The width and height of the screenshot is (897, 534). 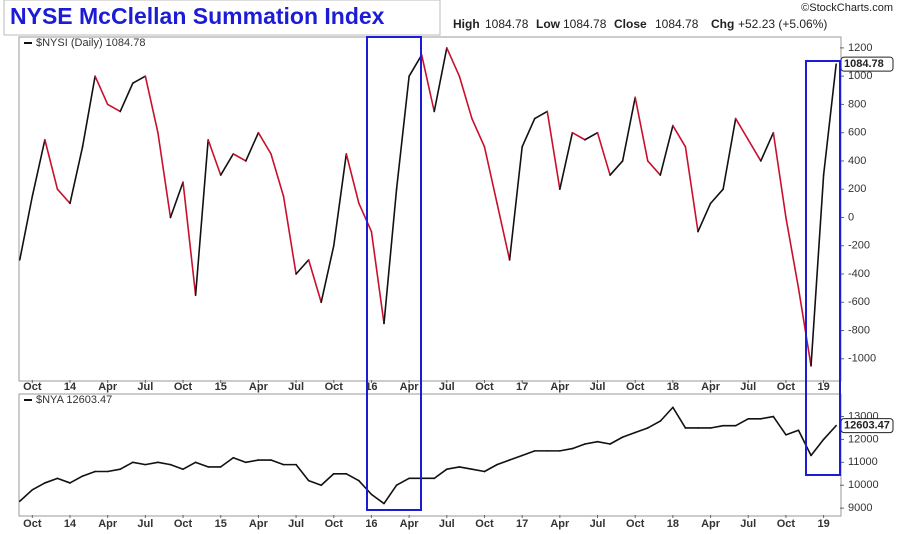 I want to click on y-tick-label: 1200, so click(x=860, y=48).